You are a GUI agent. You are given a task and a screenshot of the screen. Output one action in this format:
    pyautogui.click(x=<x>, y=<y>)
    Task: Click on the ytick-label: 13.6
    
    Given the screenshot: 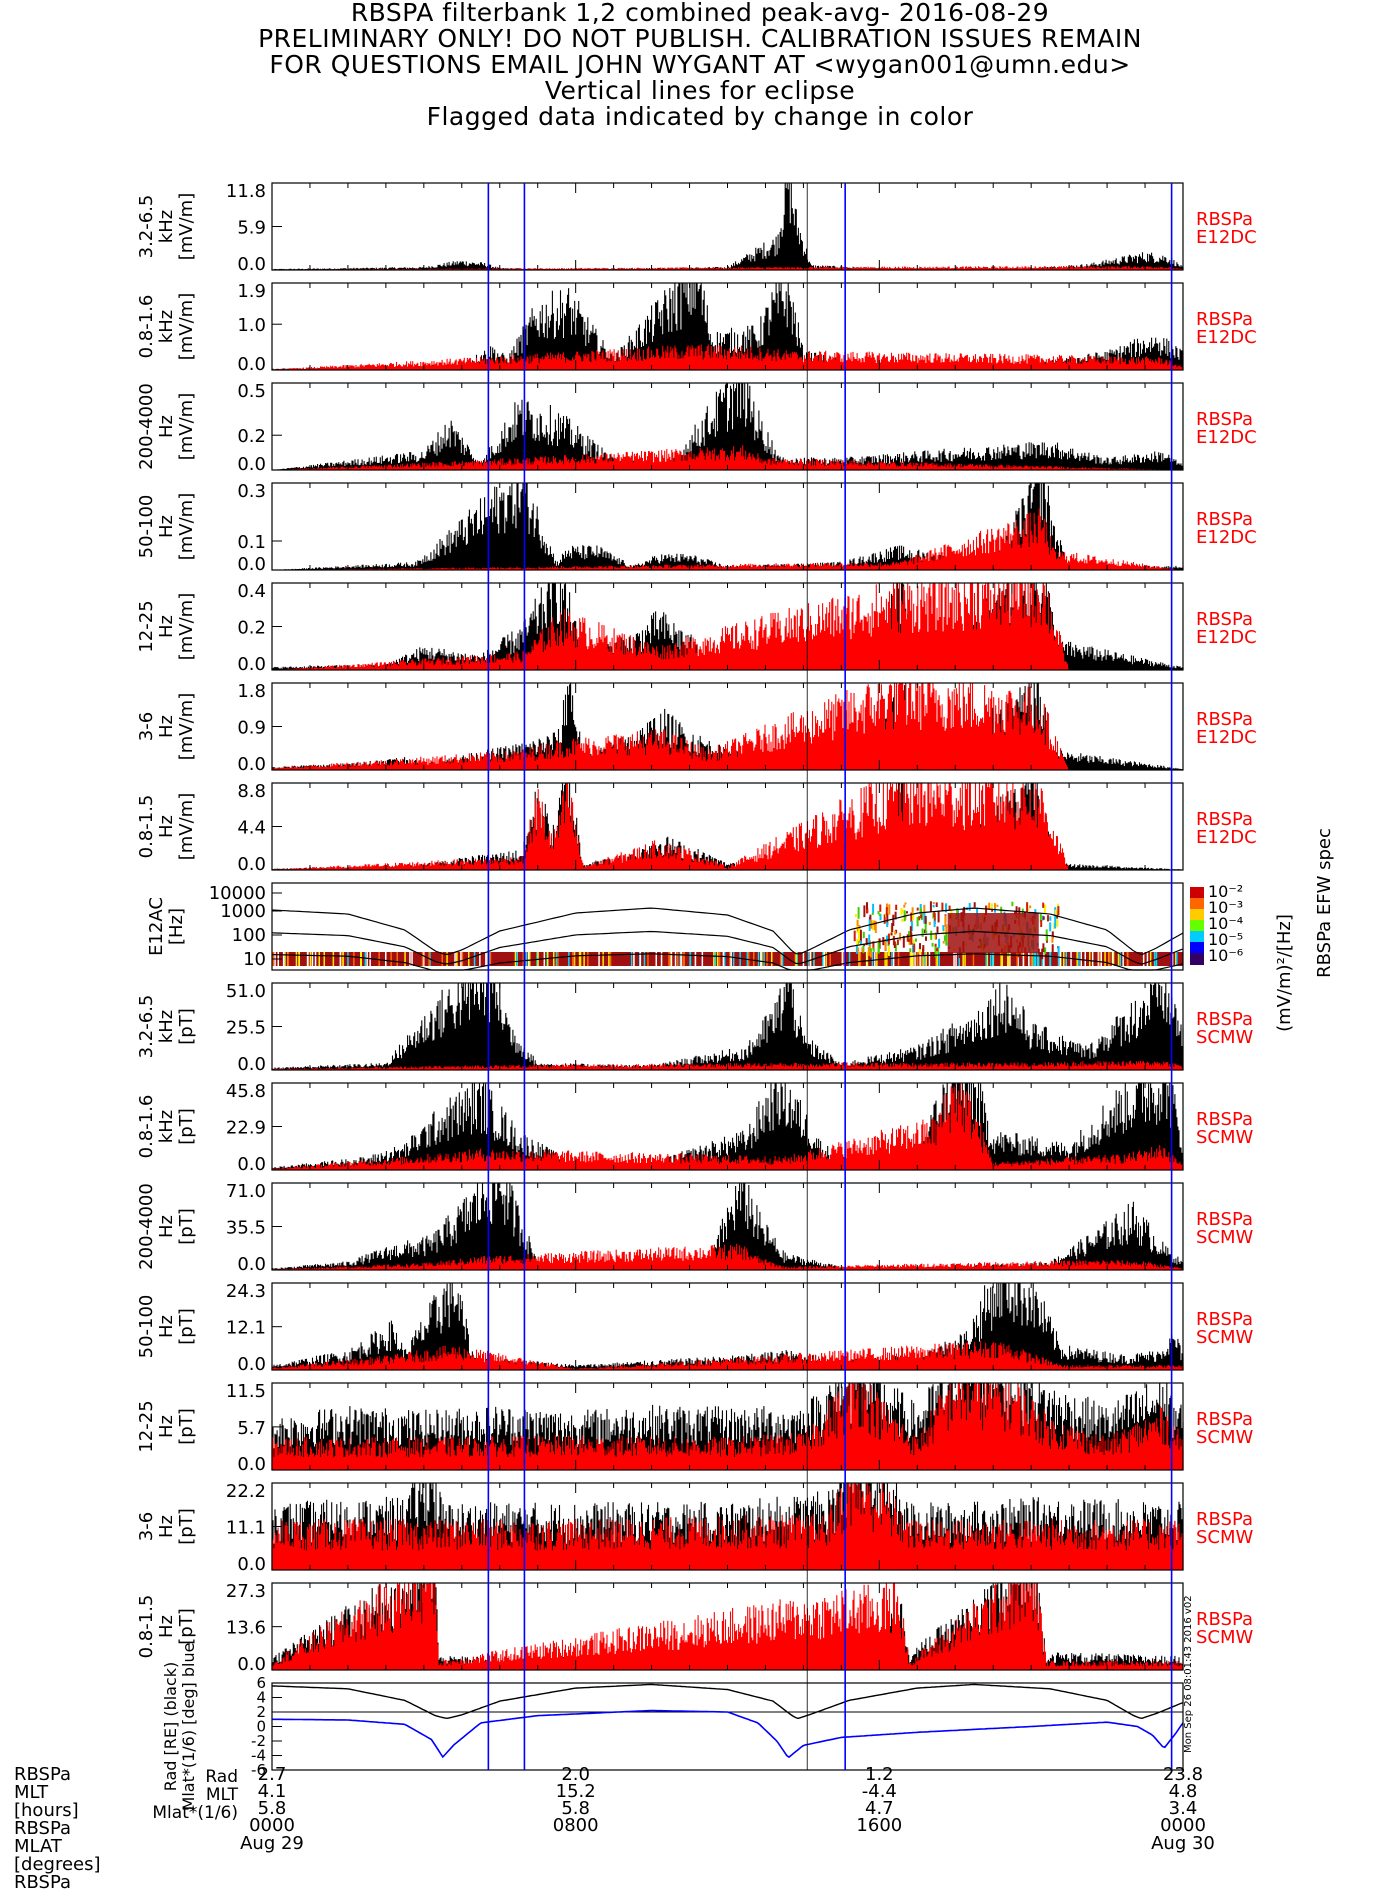 What is the action you would take?
    pyautogui.click(x=246, y=1628)
    